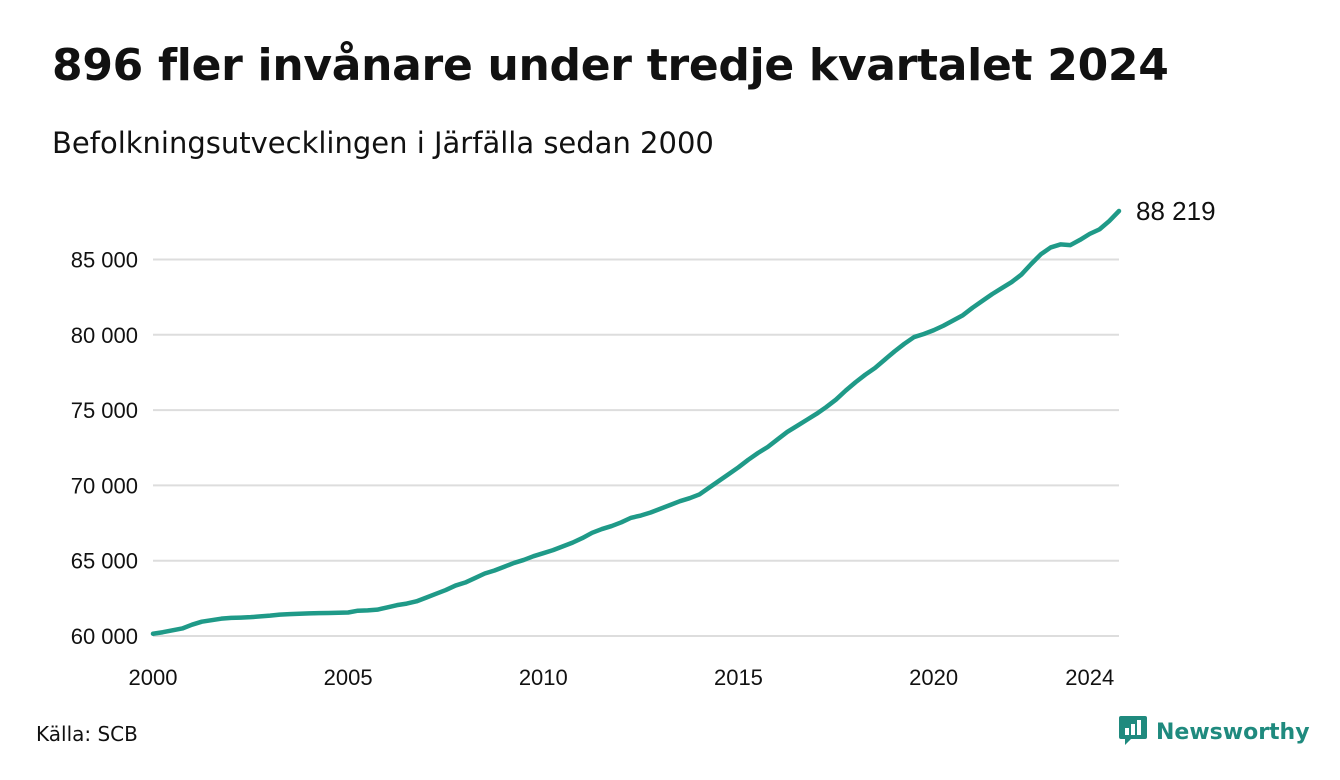 The height and width of the screenshot is (780, 1340). Describe the element at coordinates (104, 448) in the screenshot. I see `y-axis-tick-labels: 60 000 65 000 70 000 75 000 80 000 85 000` at that location.